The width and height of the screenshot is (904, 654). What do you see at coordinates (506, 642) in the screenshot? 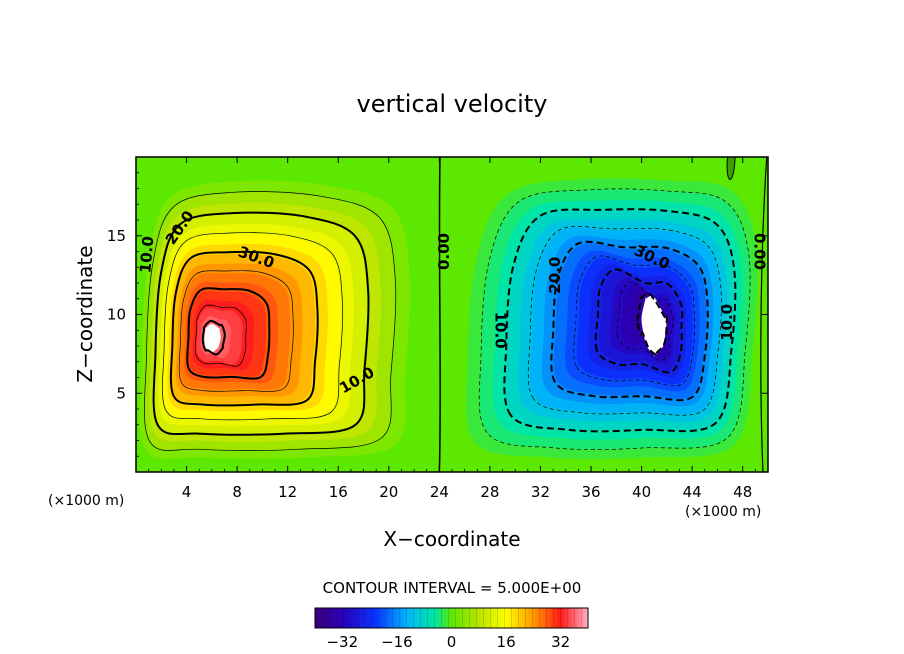
I see `colorbar-tick-label: 16` at bounding box center [506, 642].